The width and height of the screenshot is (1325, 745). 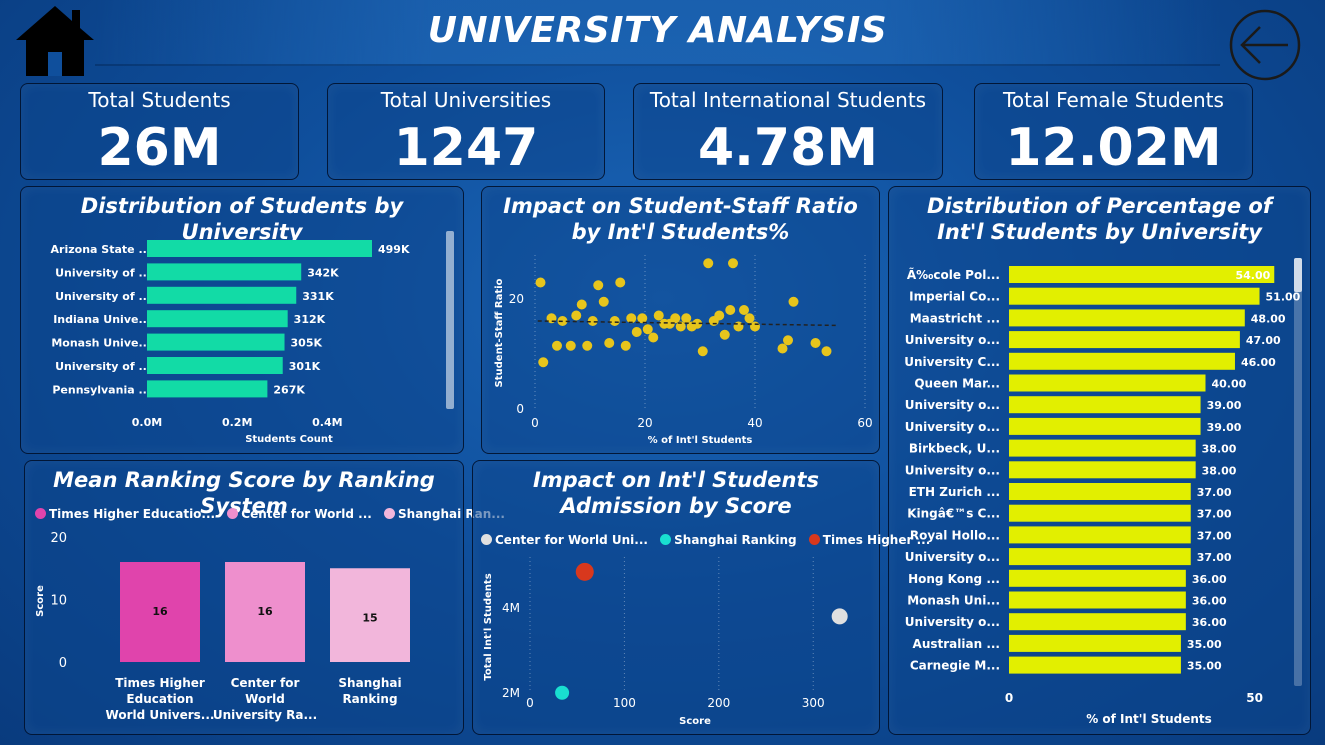 I want to click on back-arrow-icon, so click(x=1265, y=45).